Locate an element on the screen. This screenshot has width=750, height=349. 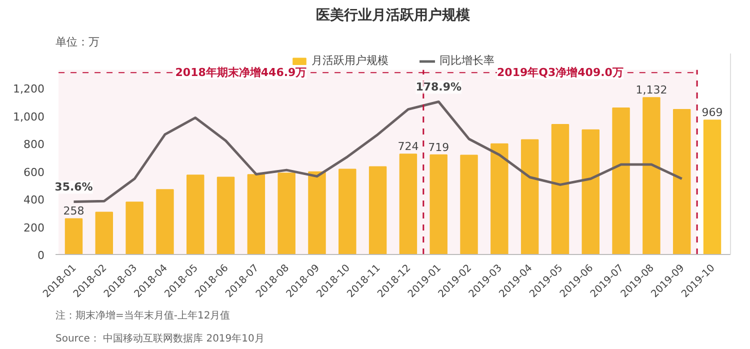
data-label: 724 is located at coordinates (408, 147).